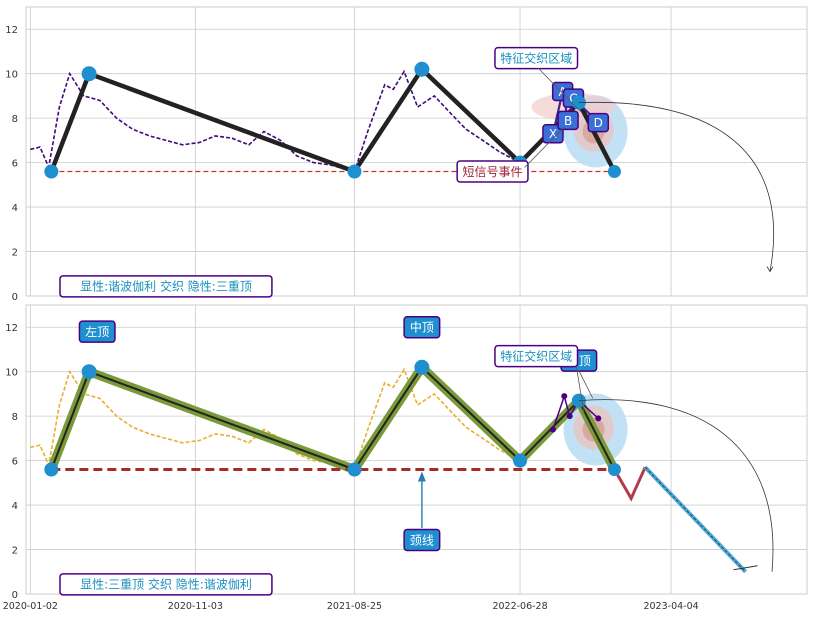 This screenshot has height=617, width=813. What do you see at coordinates (277, 121) in the screenshot?
I see `top-price-line` at bounding box center [277, 121].